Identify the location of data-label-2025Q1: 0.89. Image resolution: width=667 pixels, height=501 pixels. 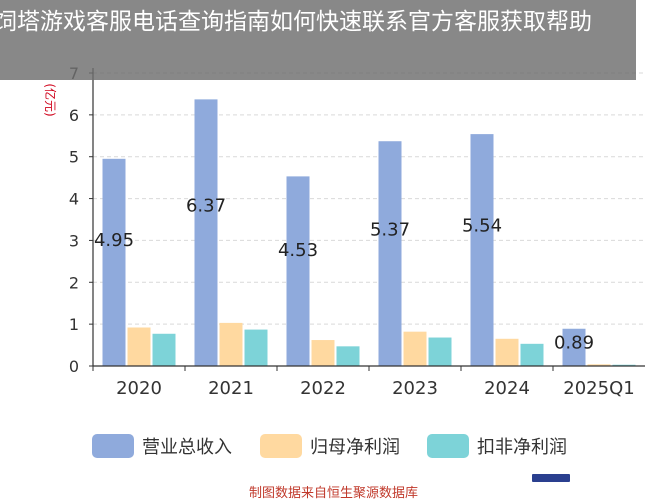
(574, 343).